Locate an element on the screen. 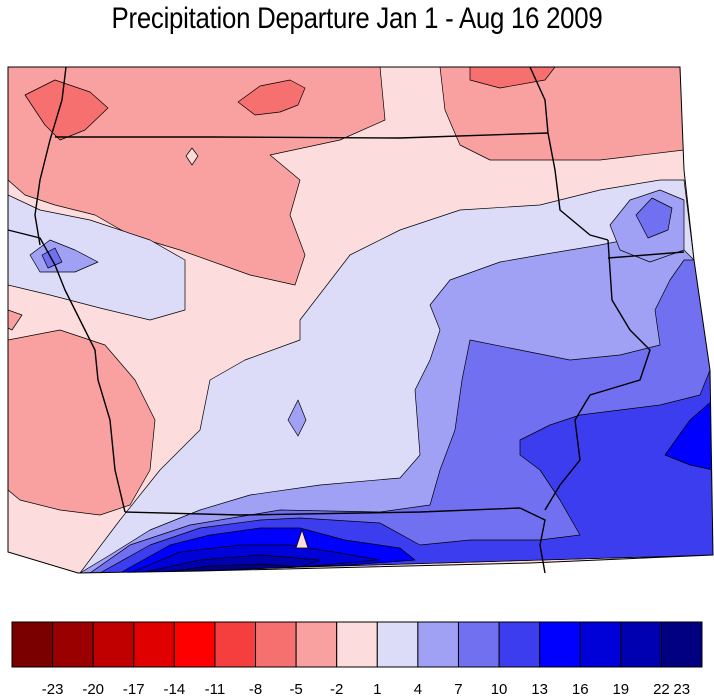 This screenshot has height=700, width=714. contour-band-pos1-spot-north is located at coordinates (192, 156).